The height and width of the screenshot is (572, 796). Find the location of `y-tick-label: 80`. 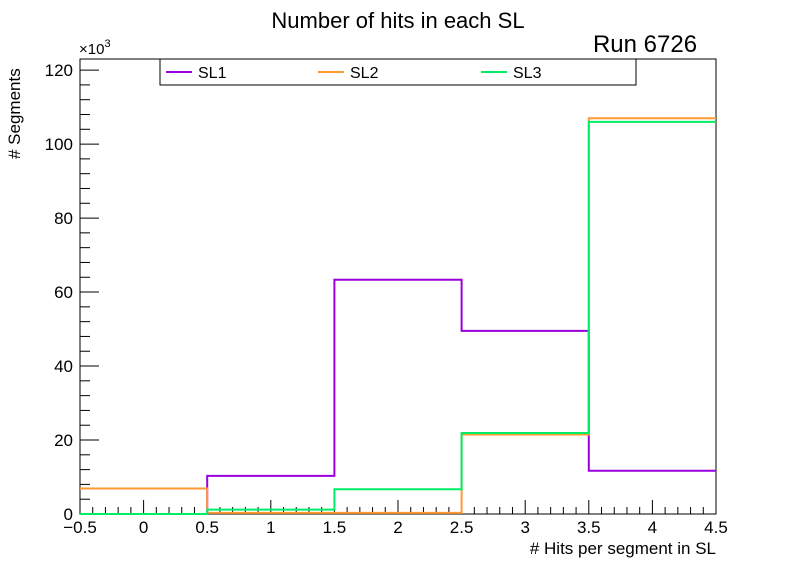

y-tick-label: 80 is located at coordinates (63, 218).